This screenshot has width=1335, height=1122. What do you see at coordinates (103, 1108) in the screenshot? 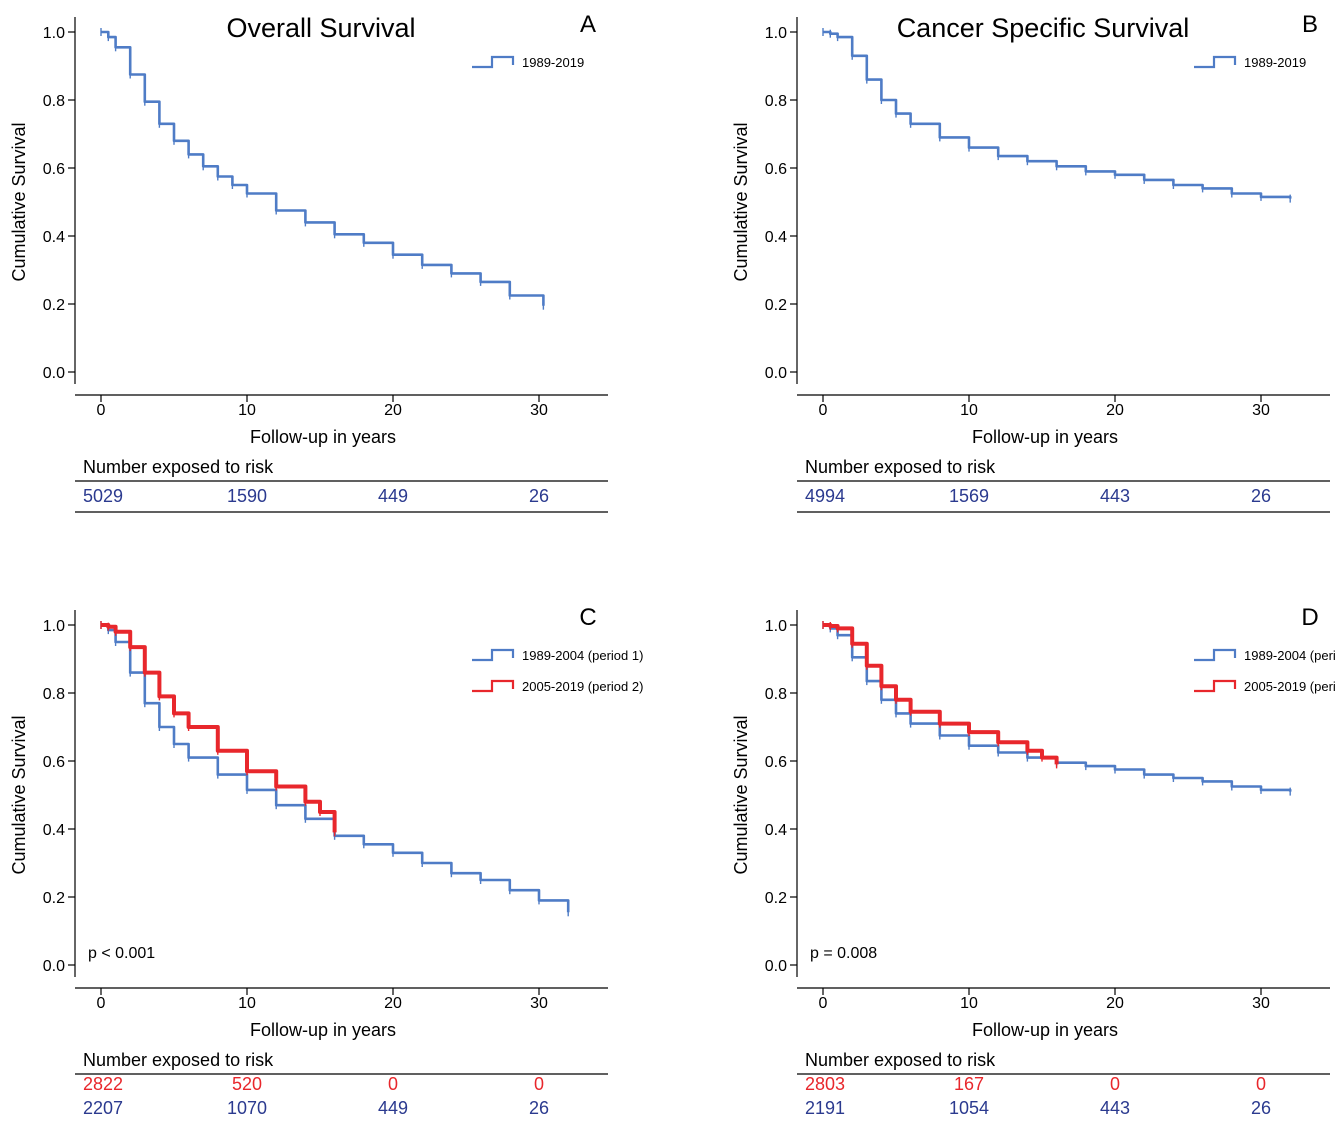
I see `risk-table-cell: 2207` at bounding box center [103, 1108].